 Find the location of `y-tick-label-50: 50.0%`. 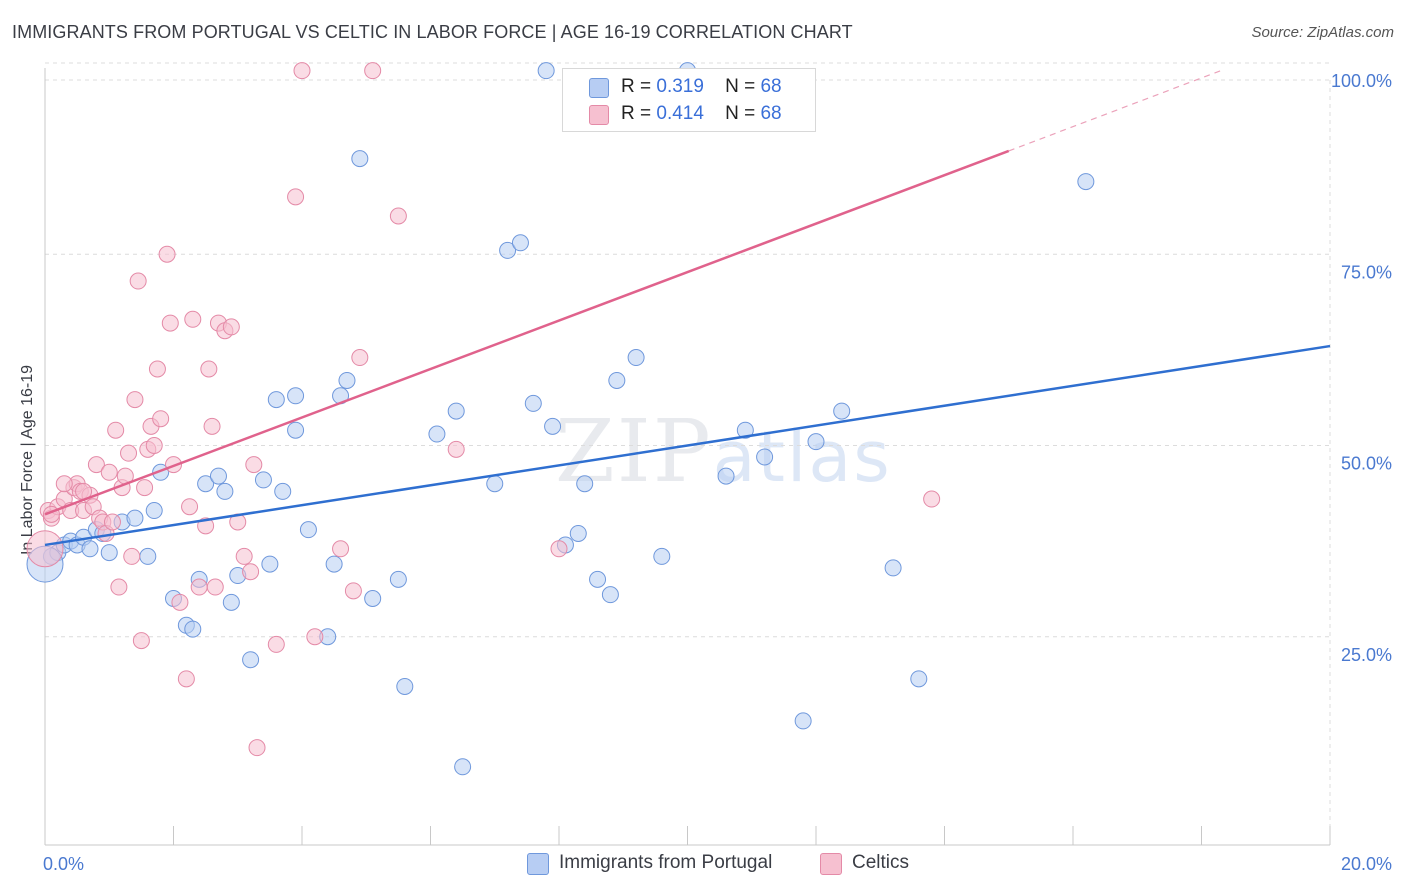

y-tick-label-50: 50.0% is located at coordinates (1366, 464).